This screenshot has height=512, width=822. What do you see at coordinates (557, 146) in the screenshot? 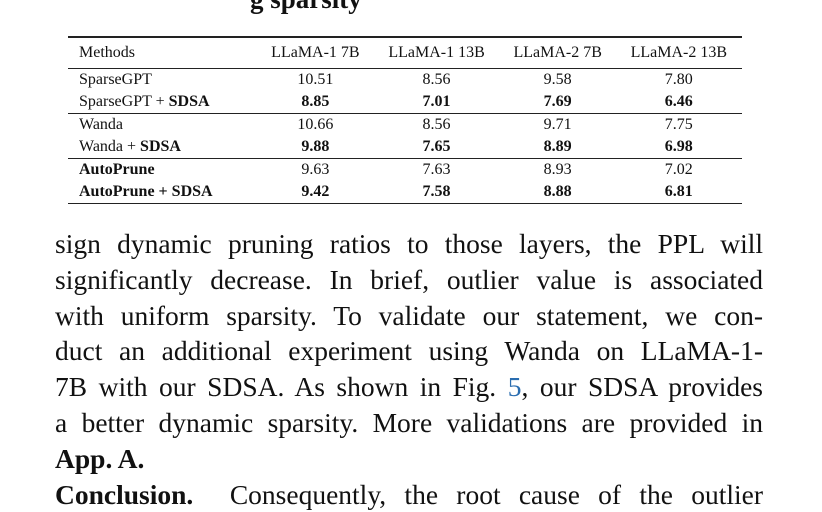
I see `value-cell: 8.89` at bounding box center [557, 146].